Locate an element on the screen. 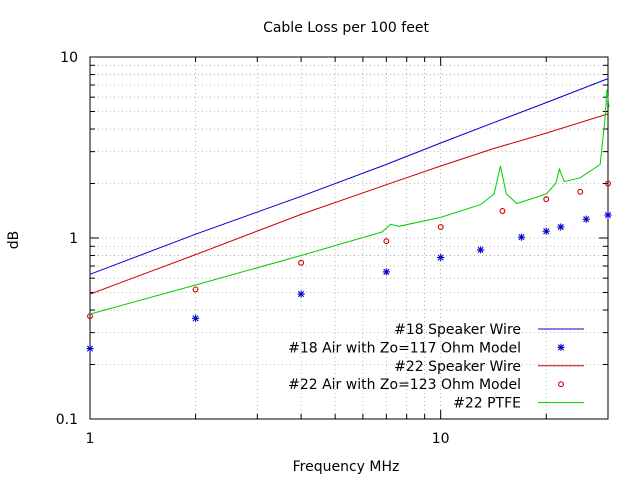 The image size is (640, 480). x-tick-label: 10 is located at coordinates (441, 439).